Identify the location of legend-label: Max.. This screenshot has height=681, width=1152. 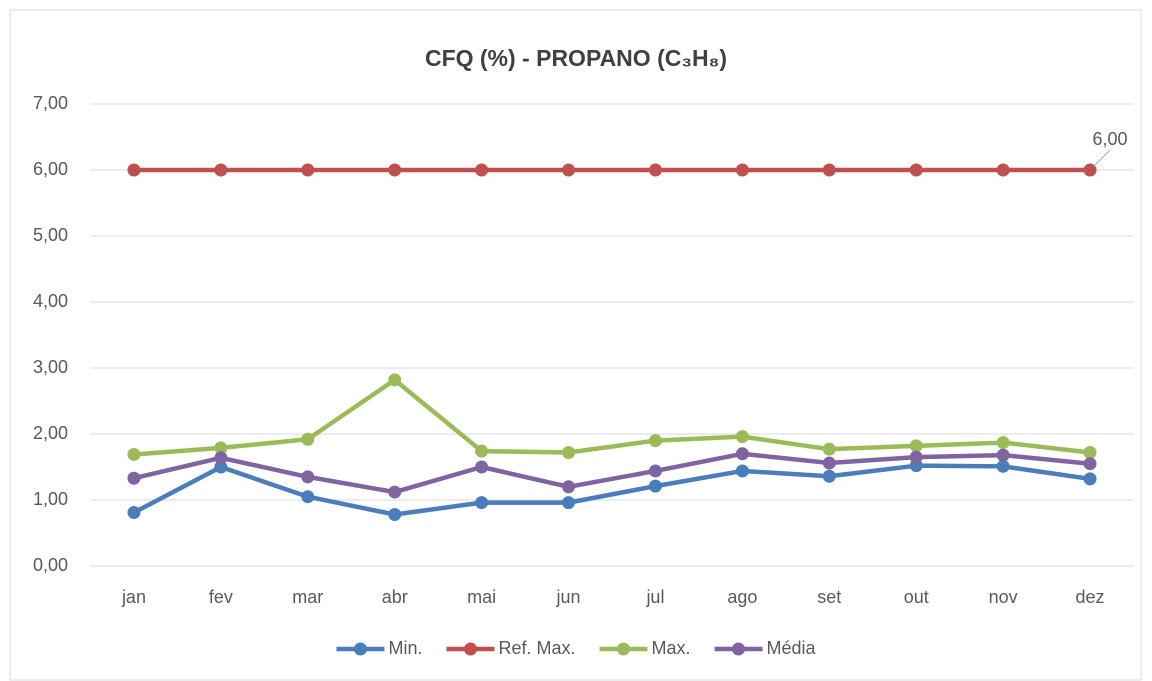
(671, 648).